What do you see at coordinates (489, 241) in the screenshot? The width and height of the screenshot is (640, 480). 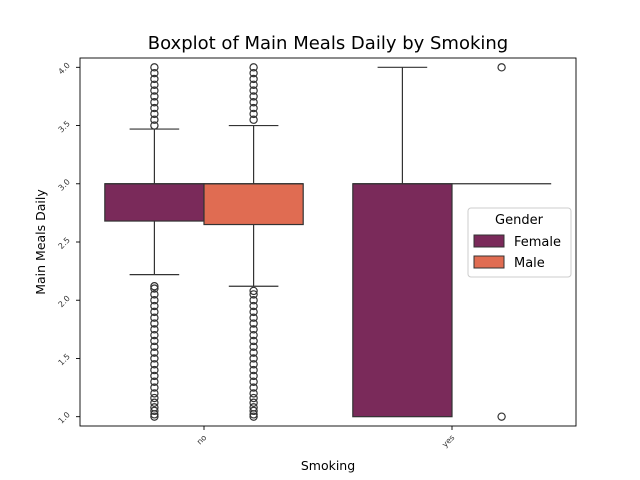 I see `legend-swatch-female` at bounding box center [489, 241].